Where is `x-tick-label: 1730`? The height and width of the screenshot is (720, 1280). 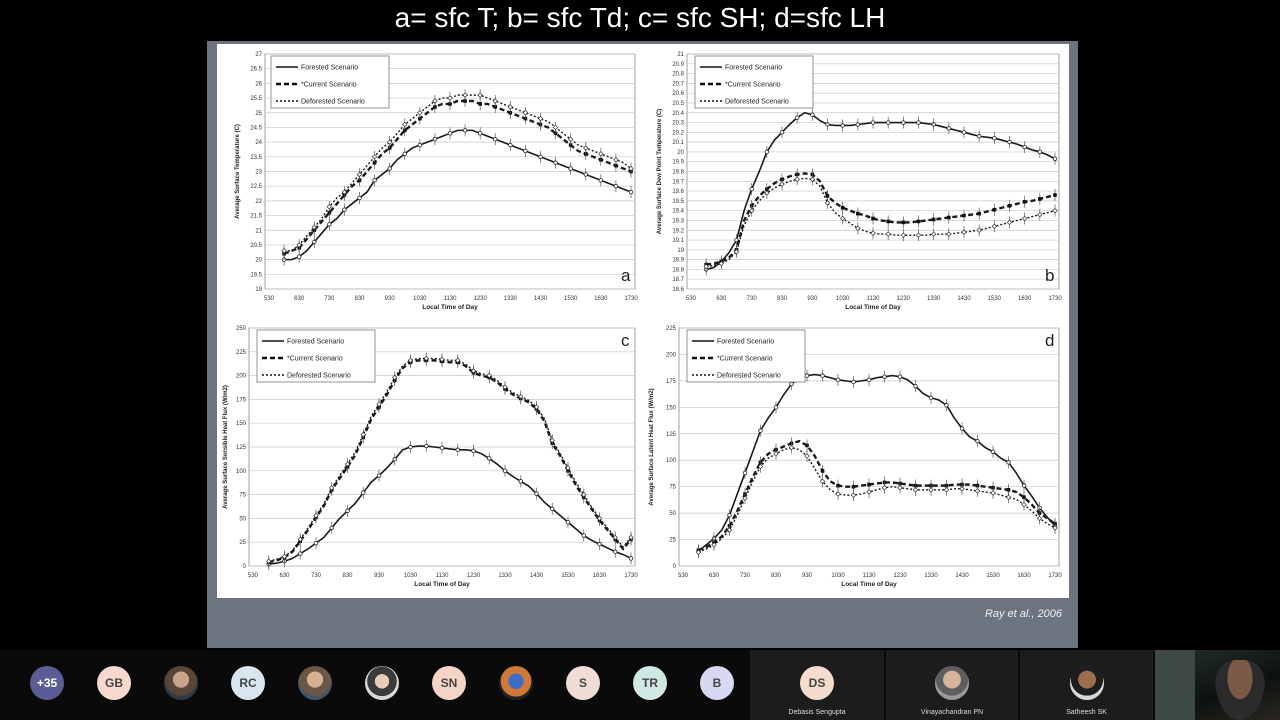 x-tick-label: 1730 is located at coordinates (631, 299).